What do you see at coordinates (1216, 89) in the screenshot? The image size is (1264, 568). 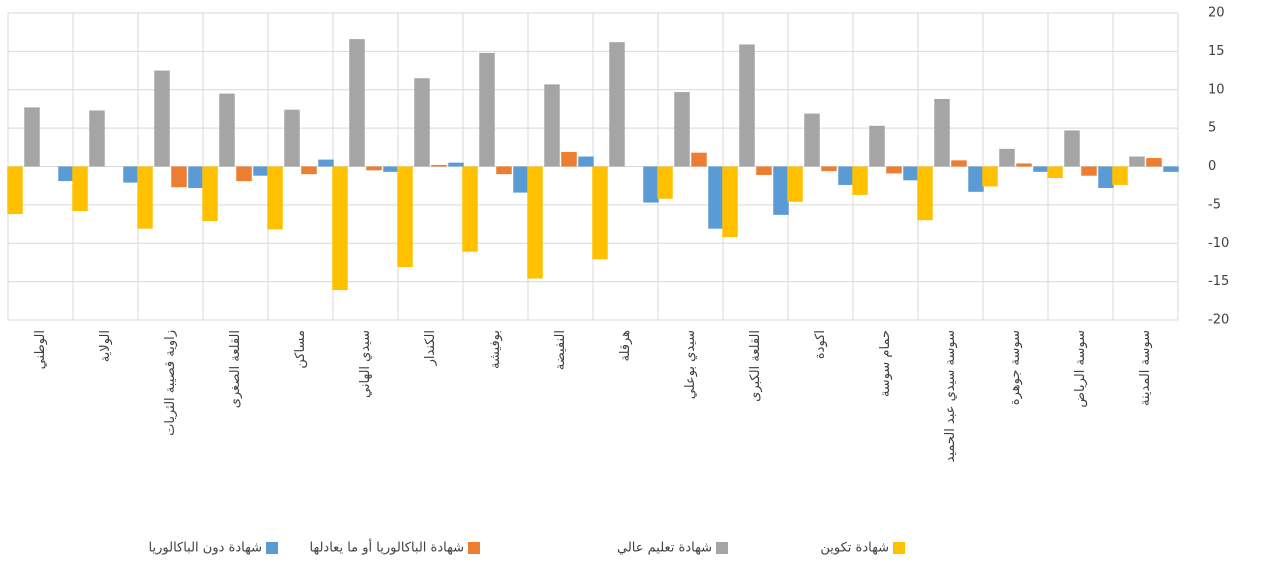 I see `y-tick-label: 10` at bounding box center [1216, 89].